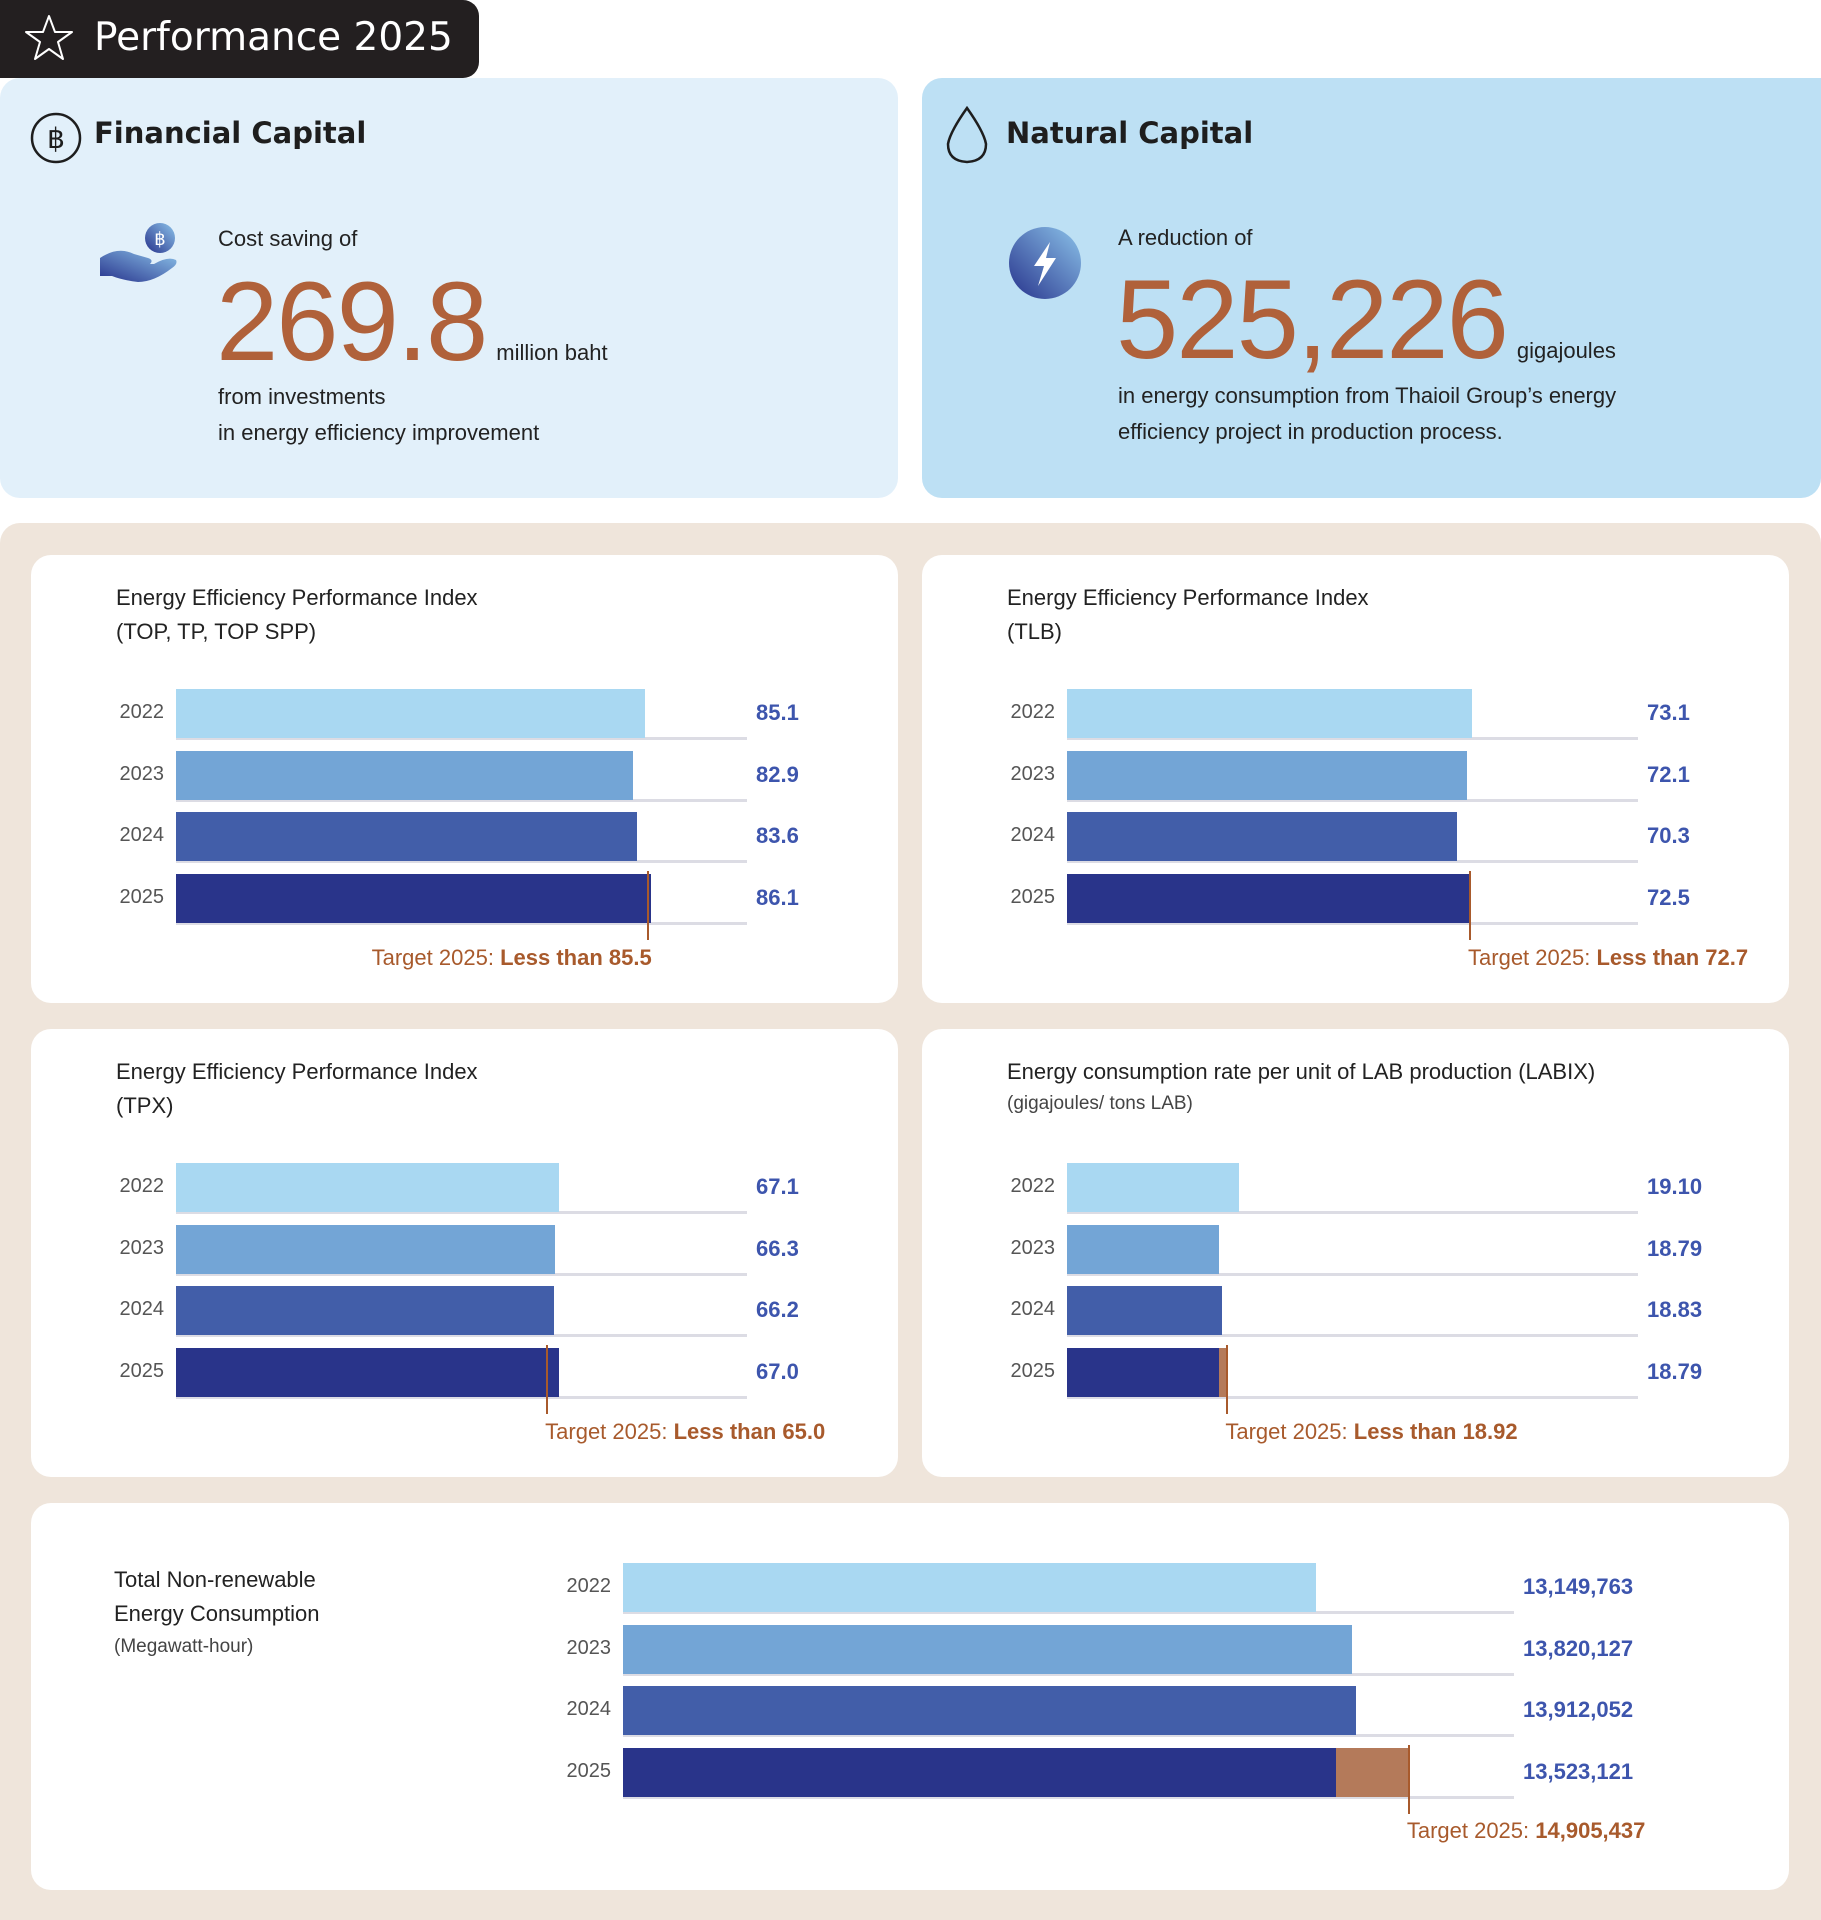  I want to click on section-header-badge: Performance 2025, so click(239, 39).